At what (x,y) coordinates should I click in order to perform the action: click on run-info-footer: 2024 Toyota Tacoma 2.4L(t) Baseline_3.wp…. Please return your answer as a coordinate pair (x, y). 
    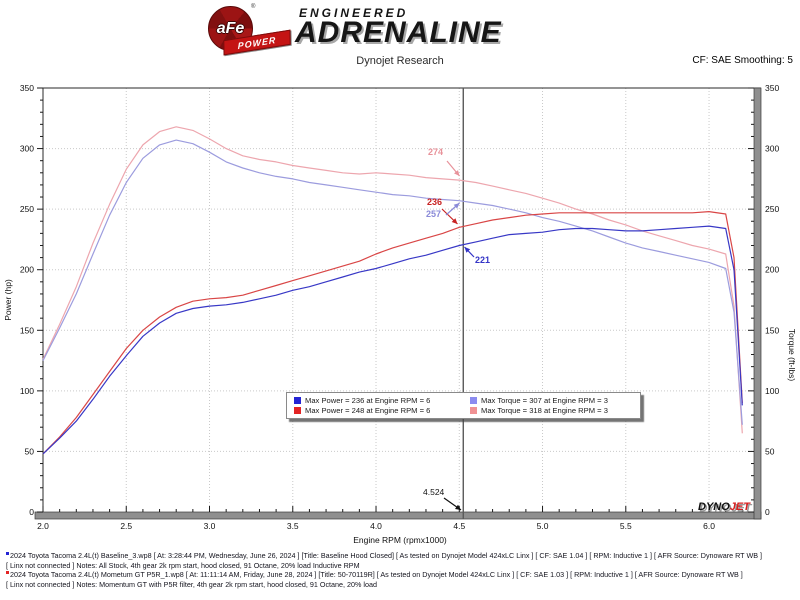
    Looking at the image, I should click on (402, 570).